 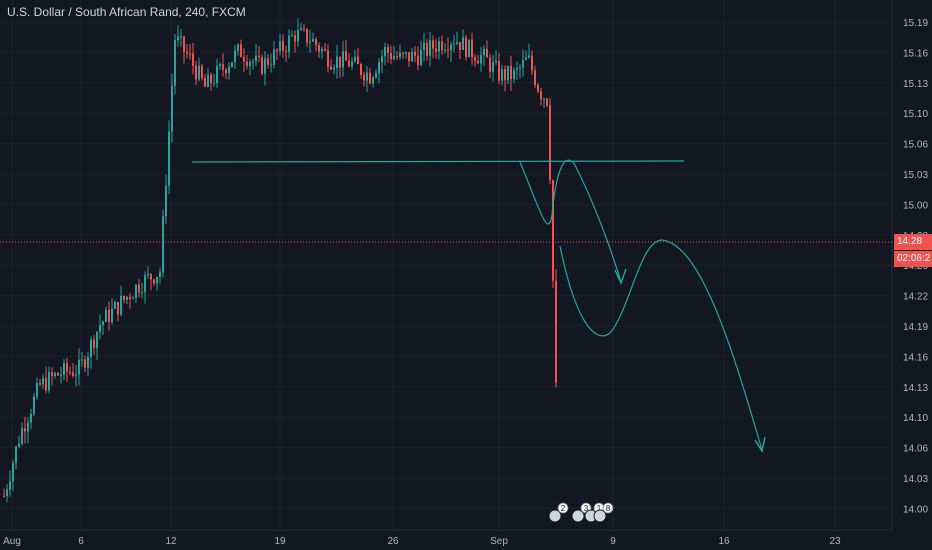 I want to click on y-tick-label: 15.10, so click(x=915, y=114).